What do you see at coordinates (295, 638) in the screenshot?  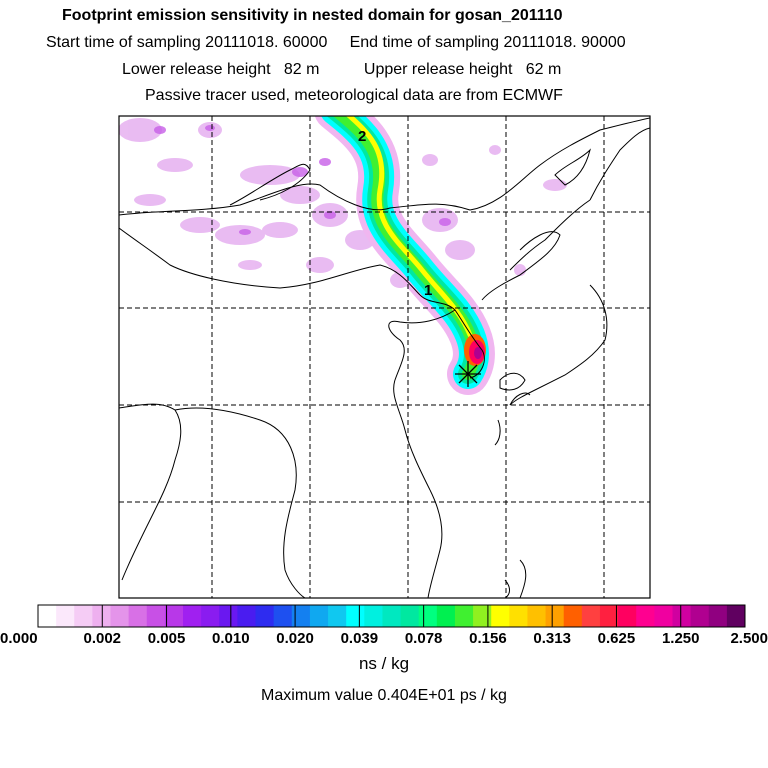 I see `colorbar-tick-label: 0.020` at bounding box center [295, 638].